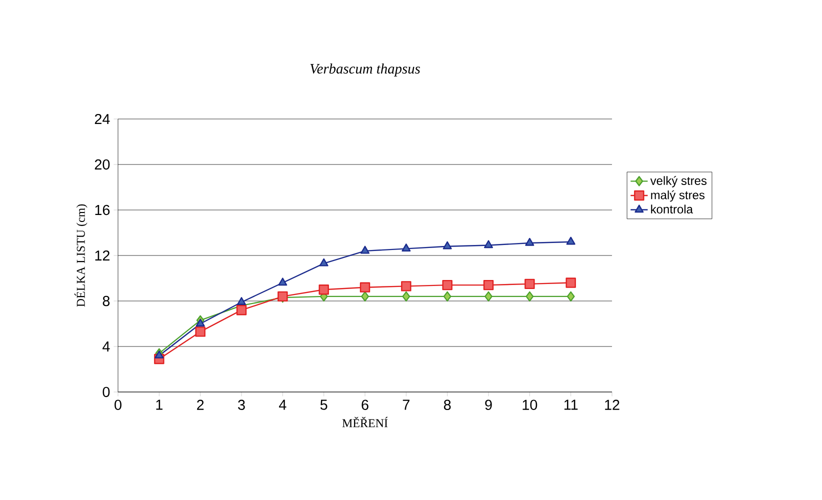 The height and width of the screenshot is (500, 822). Describe the element at coordinates (406, 405) in the screenshot. I see `x-tick-label: 7` at that location.